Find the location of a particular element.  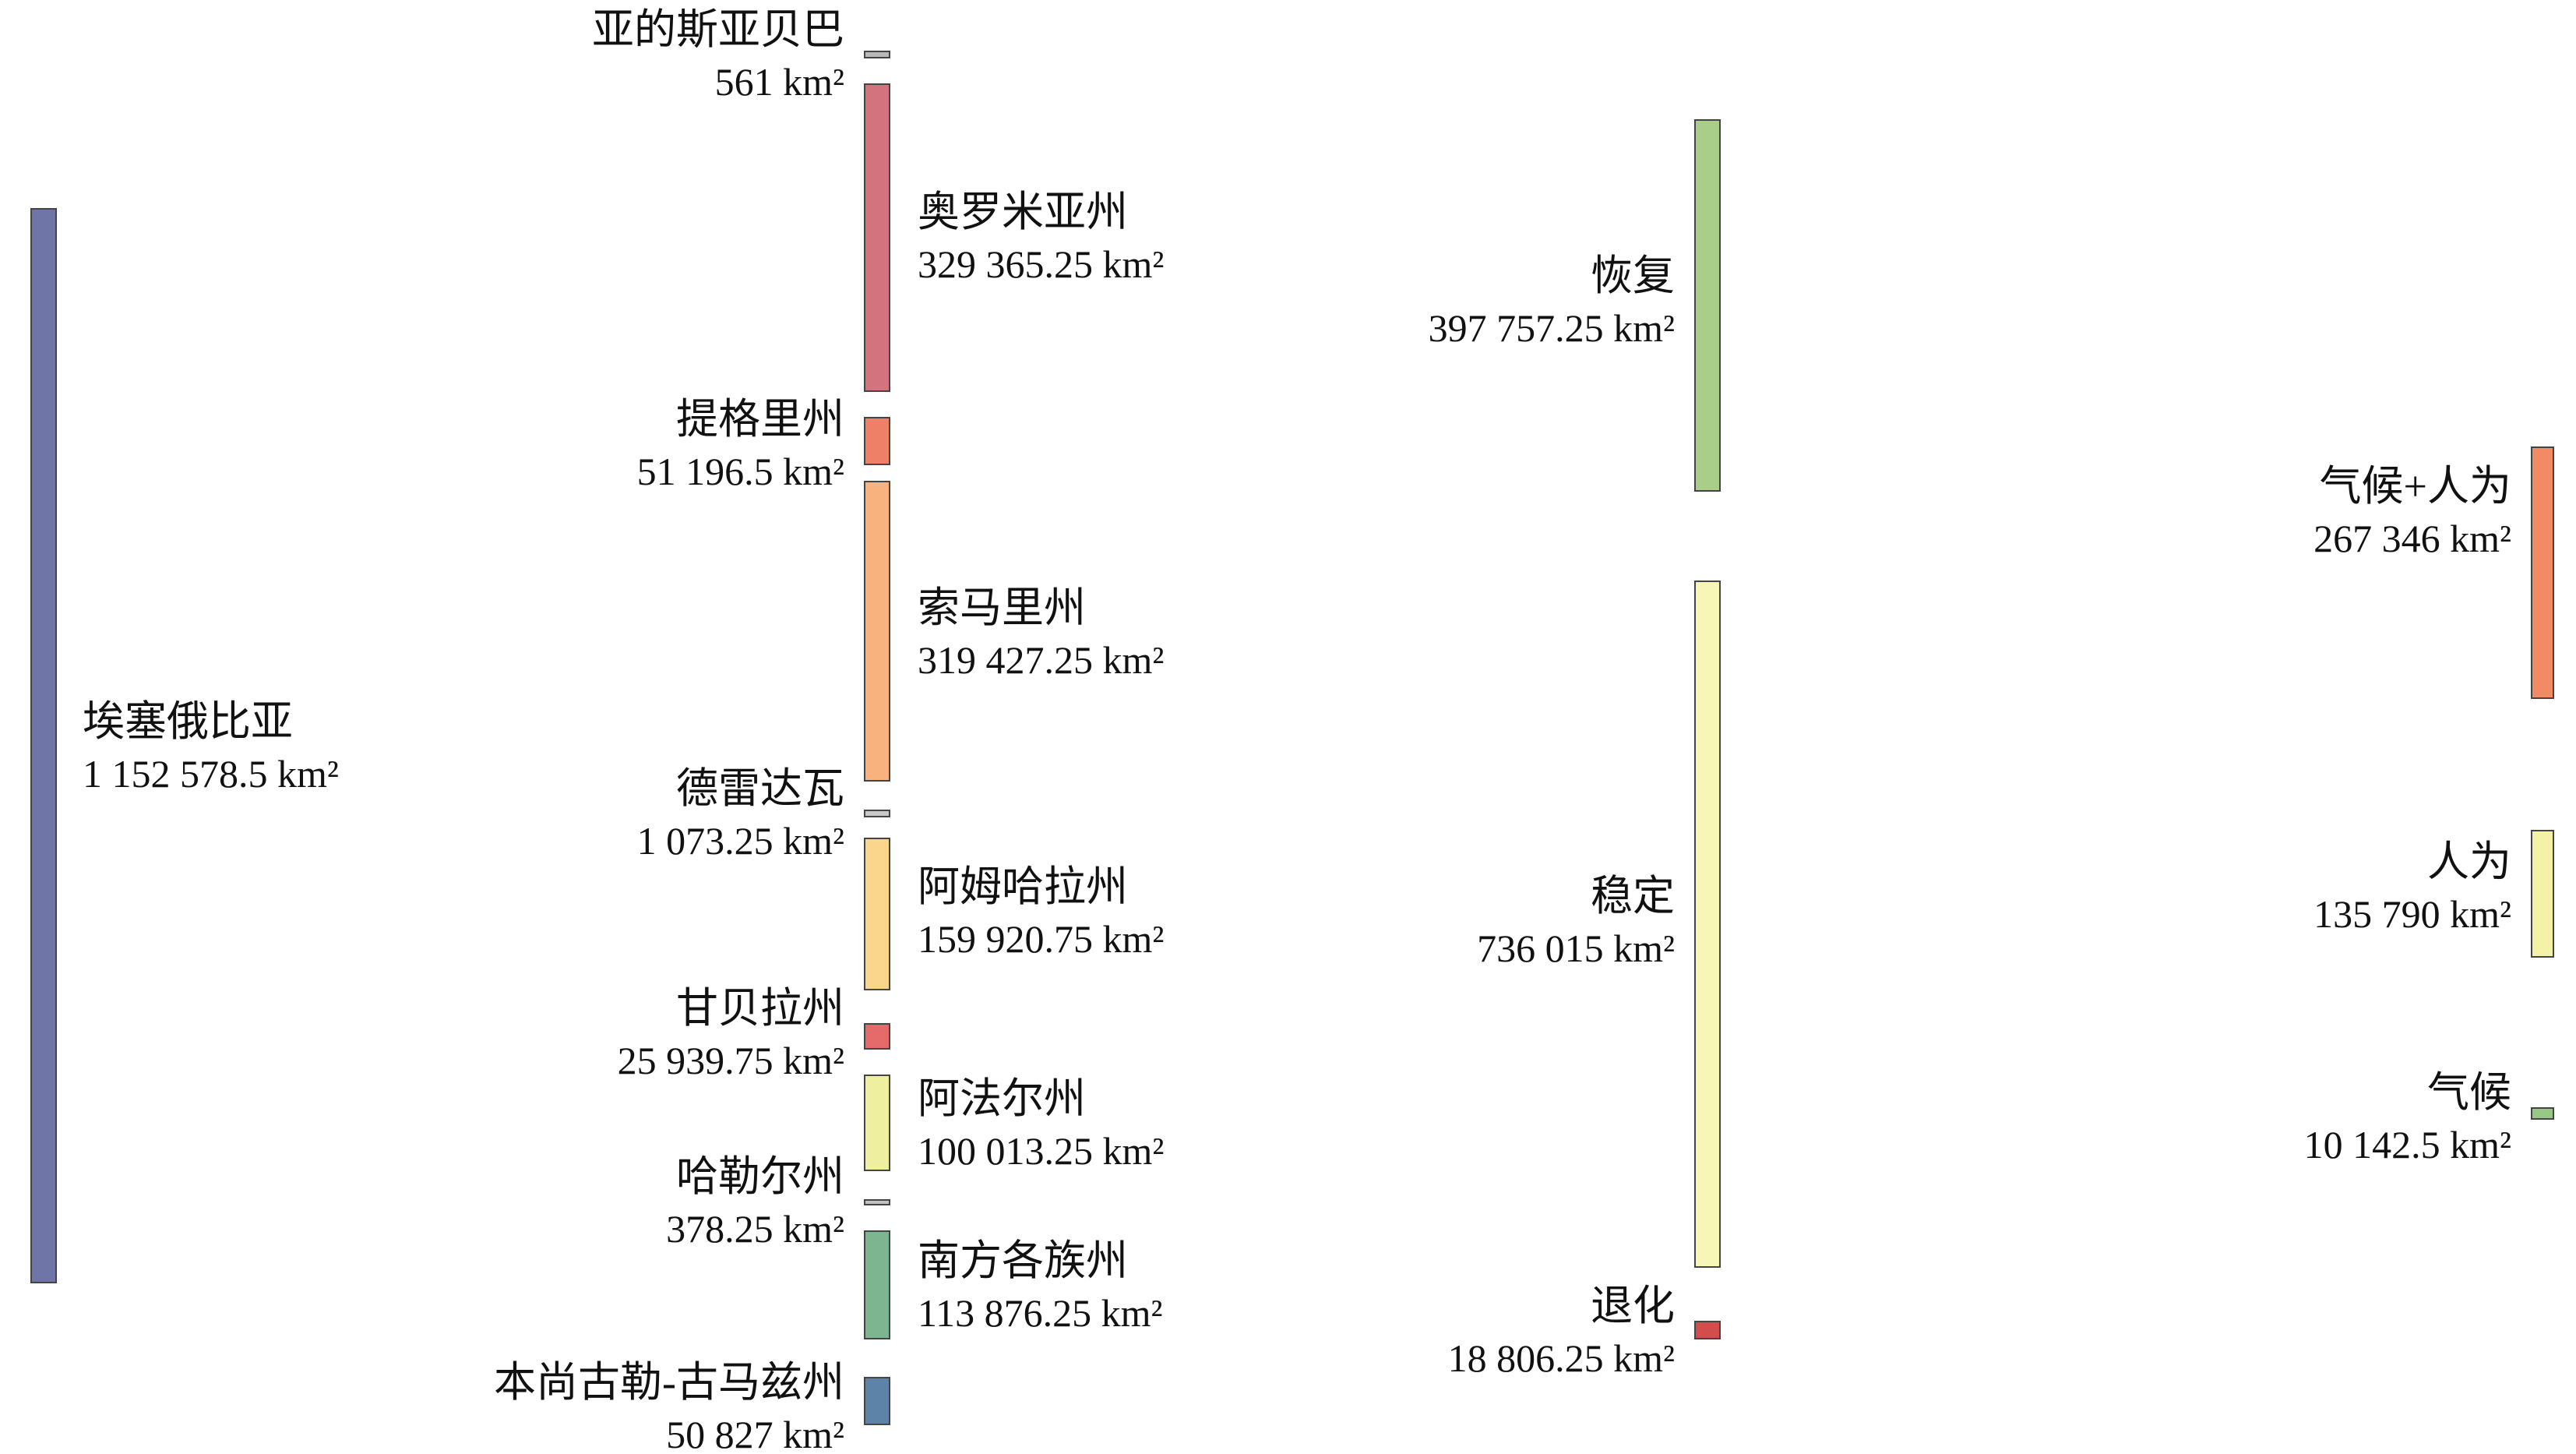

node-label-stable: 稳定 is located at coordinates (1633, 896).